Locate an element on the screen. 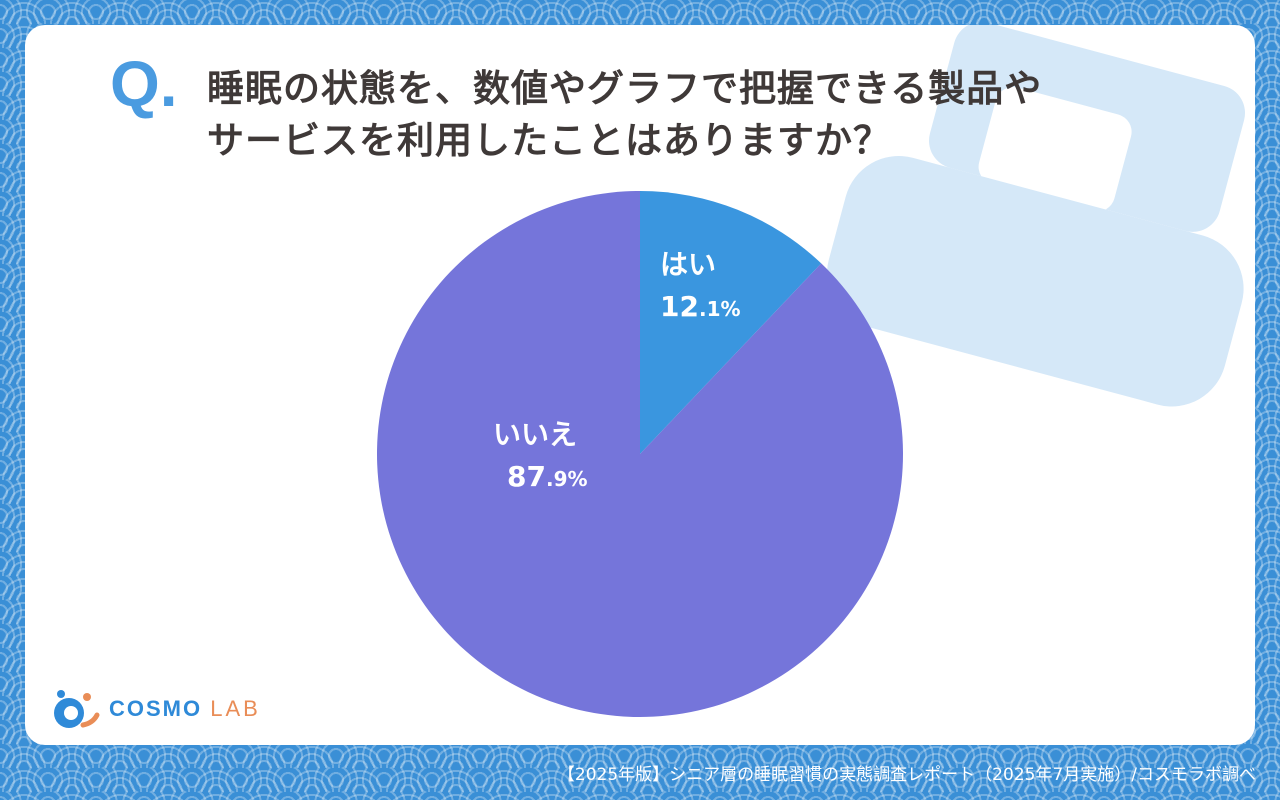  pie-slice-yes is located at coordinates (731, 322).